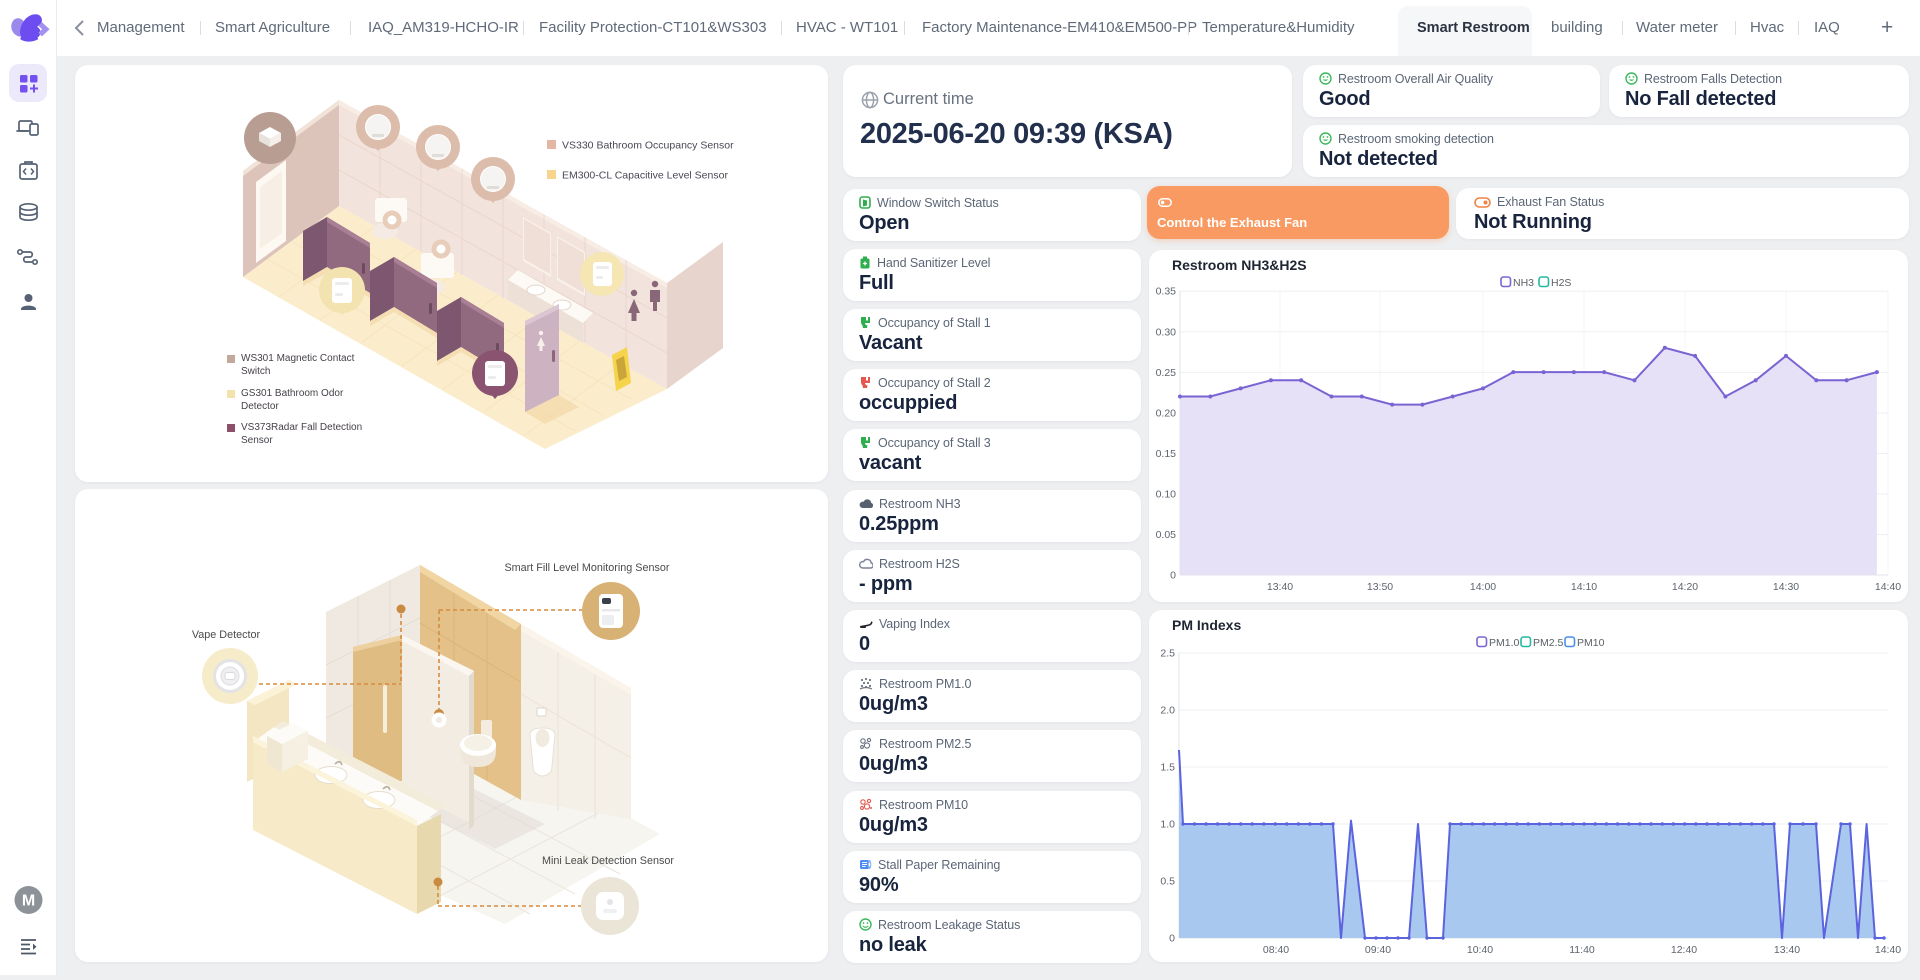  Describe the element at coordinates (1380, 587) in the screenshot. I see `svg-text: 13:50` at that location.